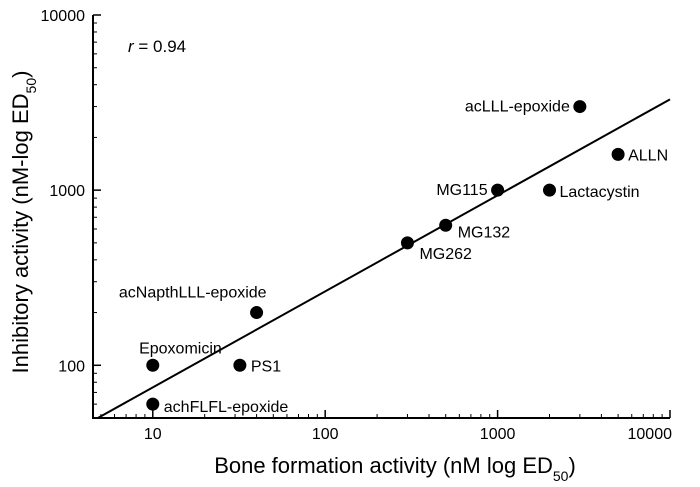 The width and height of the screenshot is (700, 487). I want to click on x-axis-title-main: Bone formation activity (nM log ED, so click(383, 465).